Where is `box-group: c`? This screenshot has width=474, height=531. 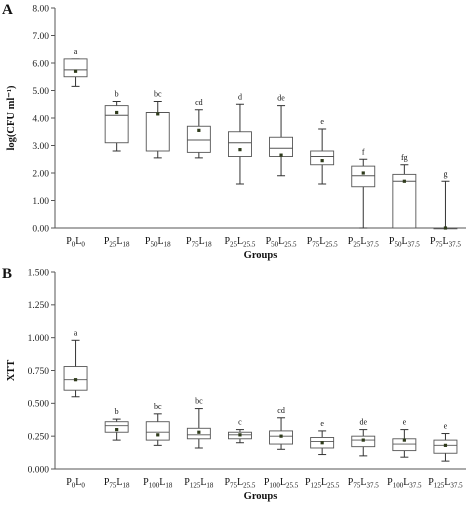 box-group: c is located at coordinates (239, 431).